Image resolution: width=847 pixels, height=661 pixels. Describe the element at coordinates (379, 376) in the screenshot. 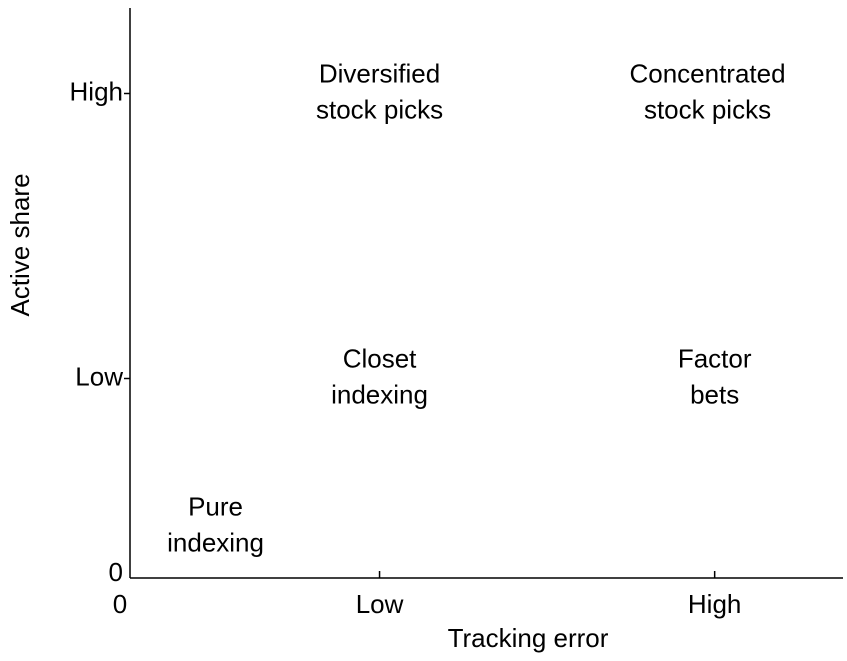

I see `quadrant-label: Closet indexing` at that location.